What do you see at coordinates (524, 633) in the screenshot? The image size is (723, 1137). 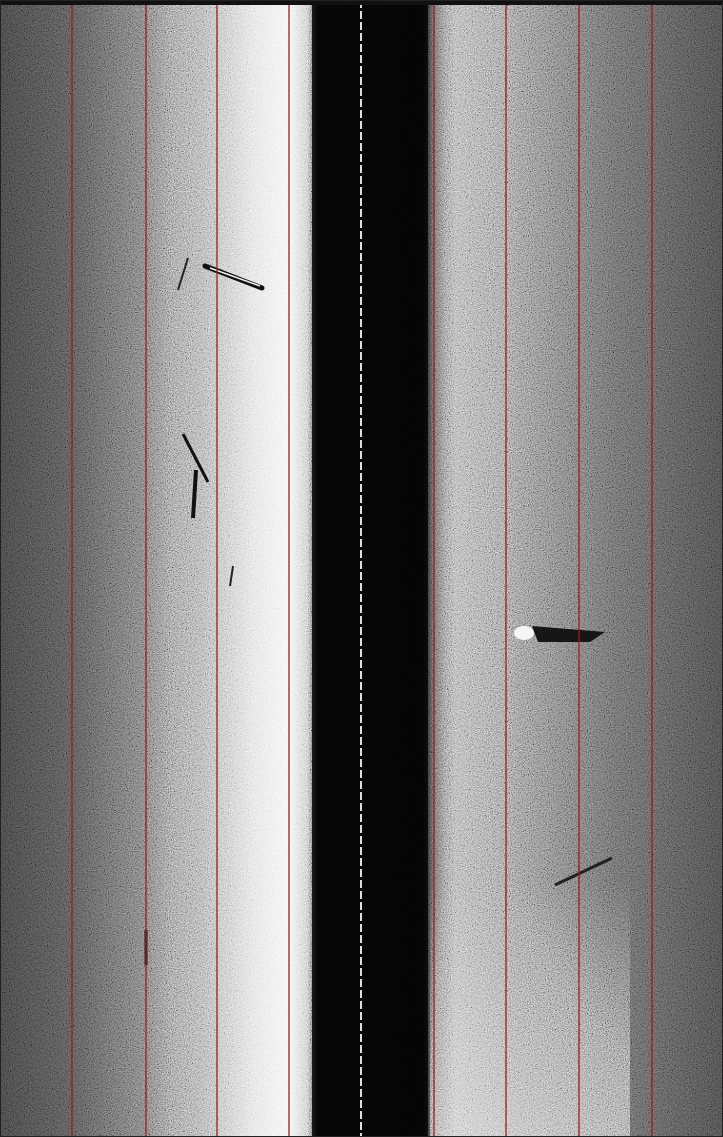 I see `target-echo` at bounding box center [524, 633].